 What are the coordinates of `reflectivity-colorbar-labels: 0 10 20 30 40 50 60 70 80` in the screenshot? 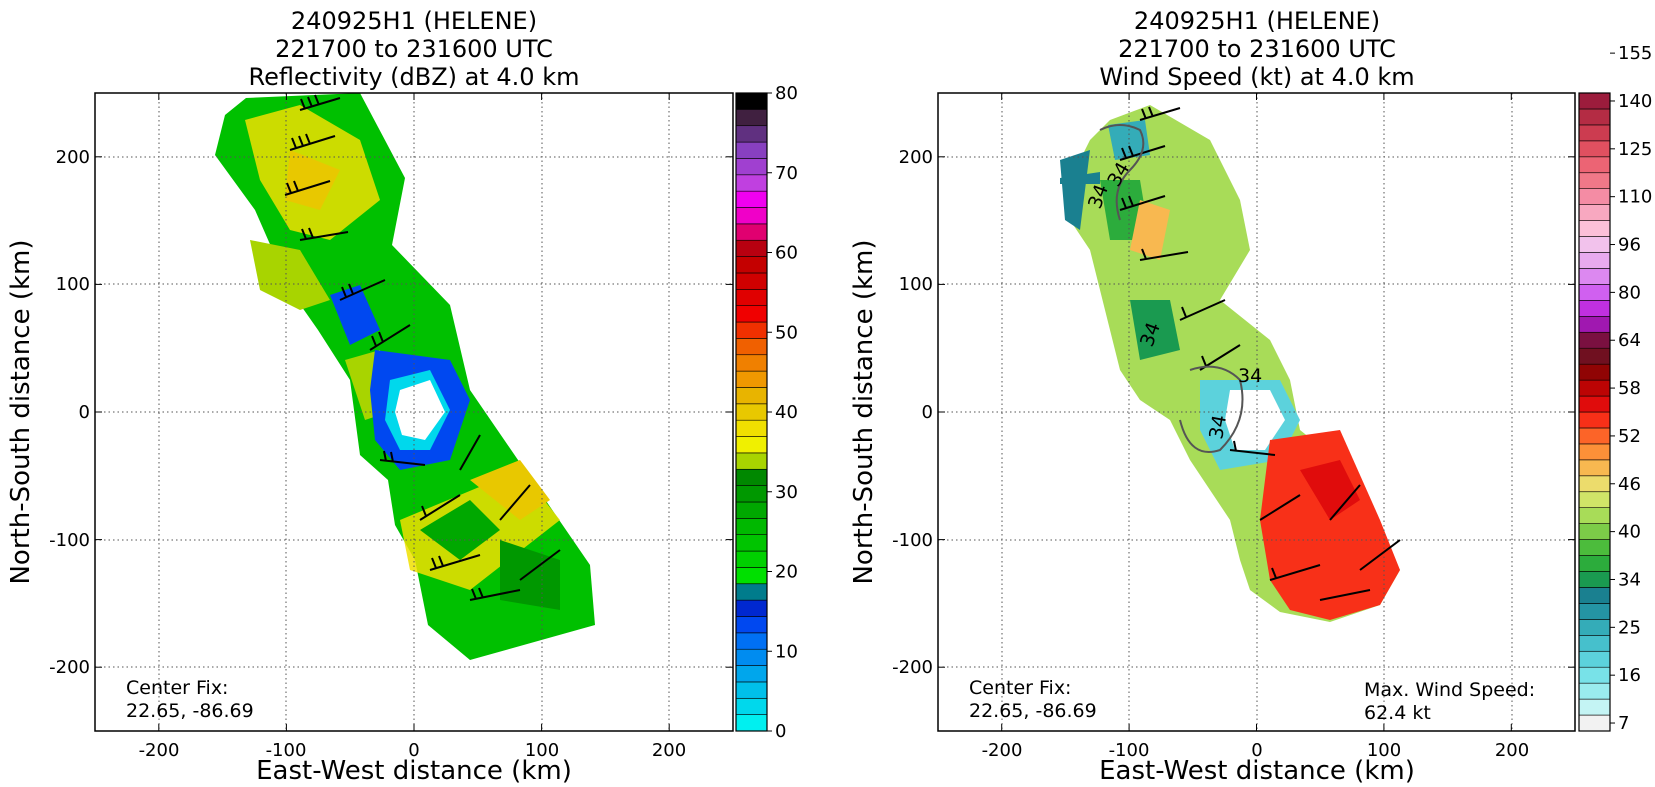 It's located at (782, 412).